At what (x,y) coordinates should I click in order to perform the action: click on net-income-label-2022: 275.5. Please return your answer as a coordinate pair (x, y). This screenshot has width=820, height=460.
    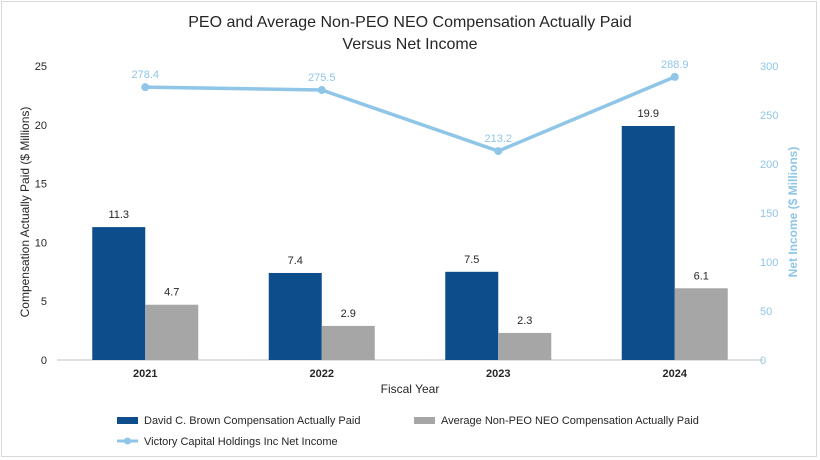
    Looking at the image, I should click on (322, 78).